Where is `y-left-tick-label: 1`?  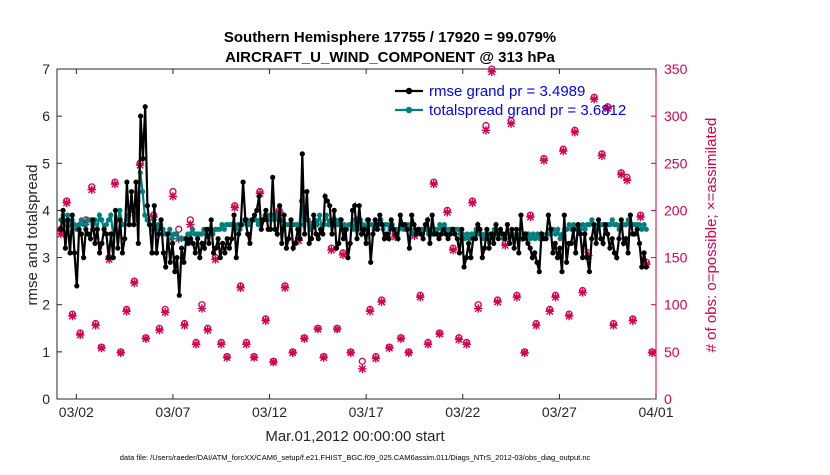 y-left-tick-label: 1 is located at coordinates (46, 352).